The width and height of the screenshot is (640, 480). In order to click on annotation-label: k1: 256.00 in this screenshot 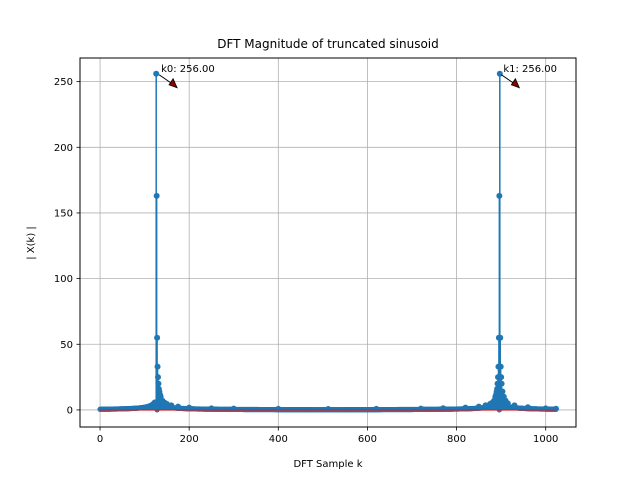, I will do `click(530, 69)`.